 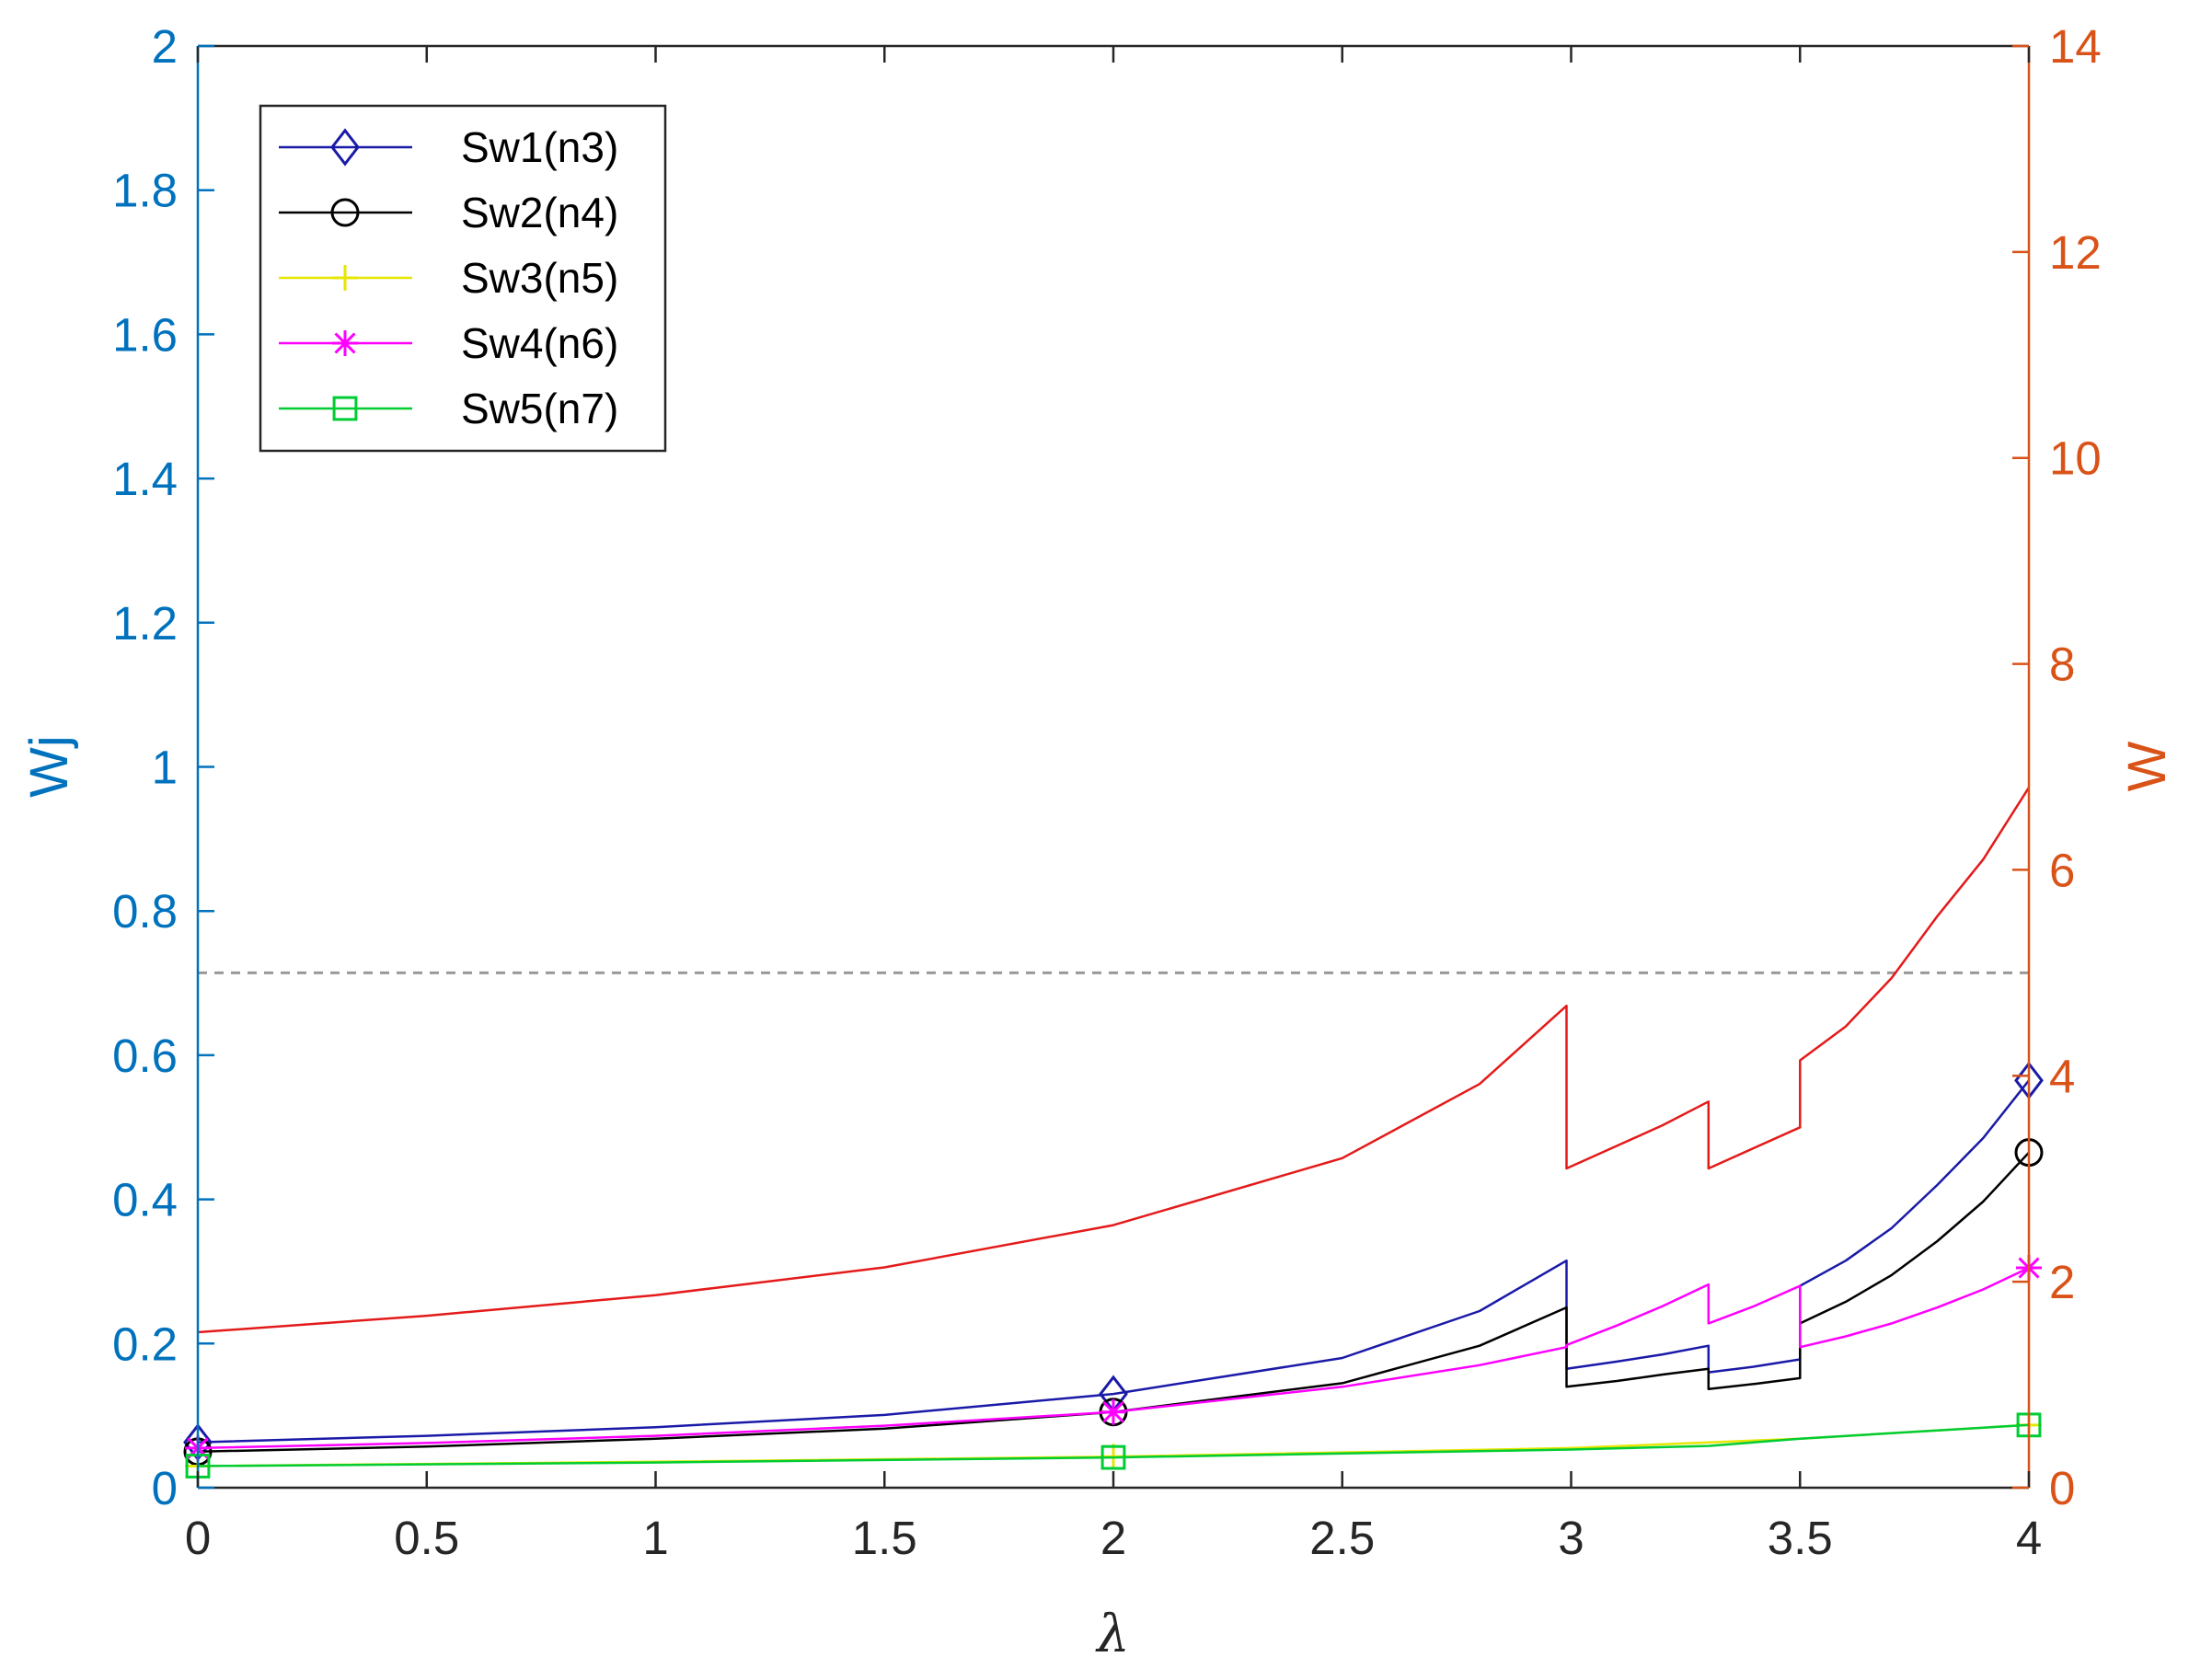 I want to click on y-right-tick-label-3: 6, so click(x=2062, y=870).